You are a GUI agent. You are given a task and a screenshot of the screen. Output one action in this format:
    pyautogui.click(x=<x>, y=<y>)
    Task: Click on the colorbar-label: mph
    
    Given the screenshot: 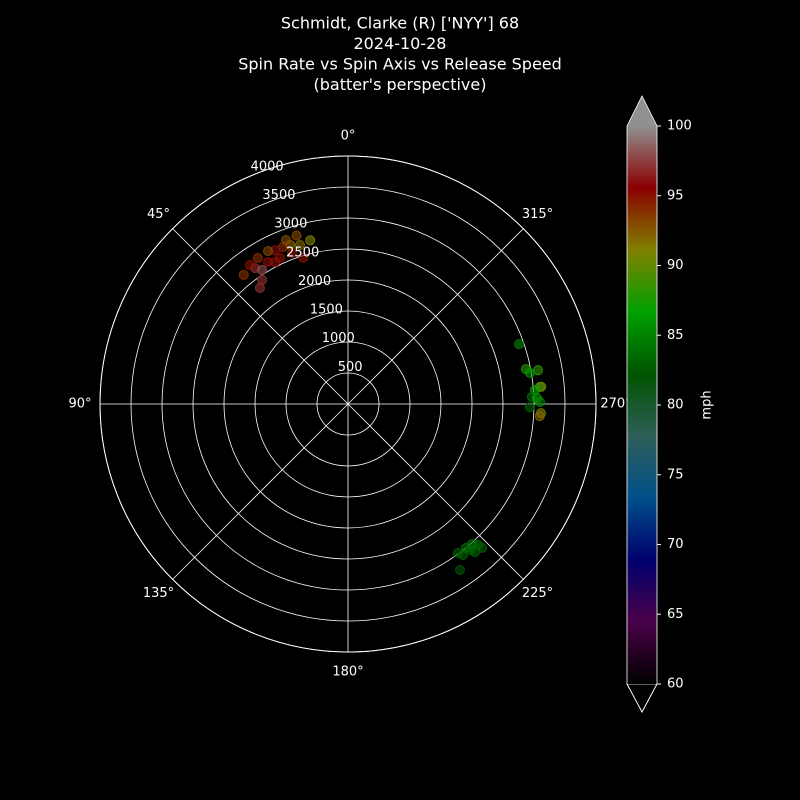 What is the action you would take?
    pyautogui.click(x=707, y=404)
    